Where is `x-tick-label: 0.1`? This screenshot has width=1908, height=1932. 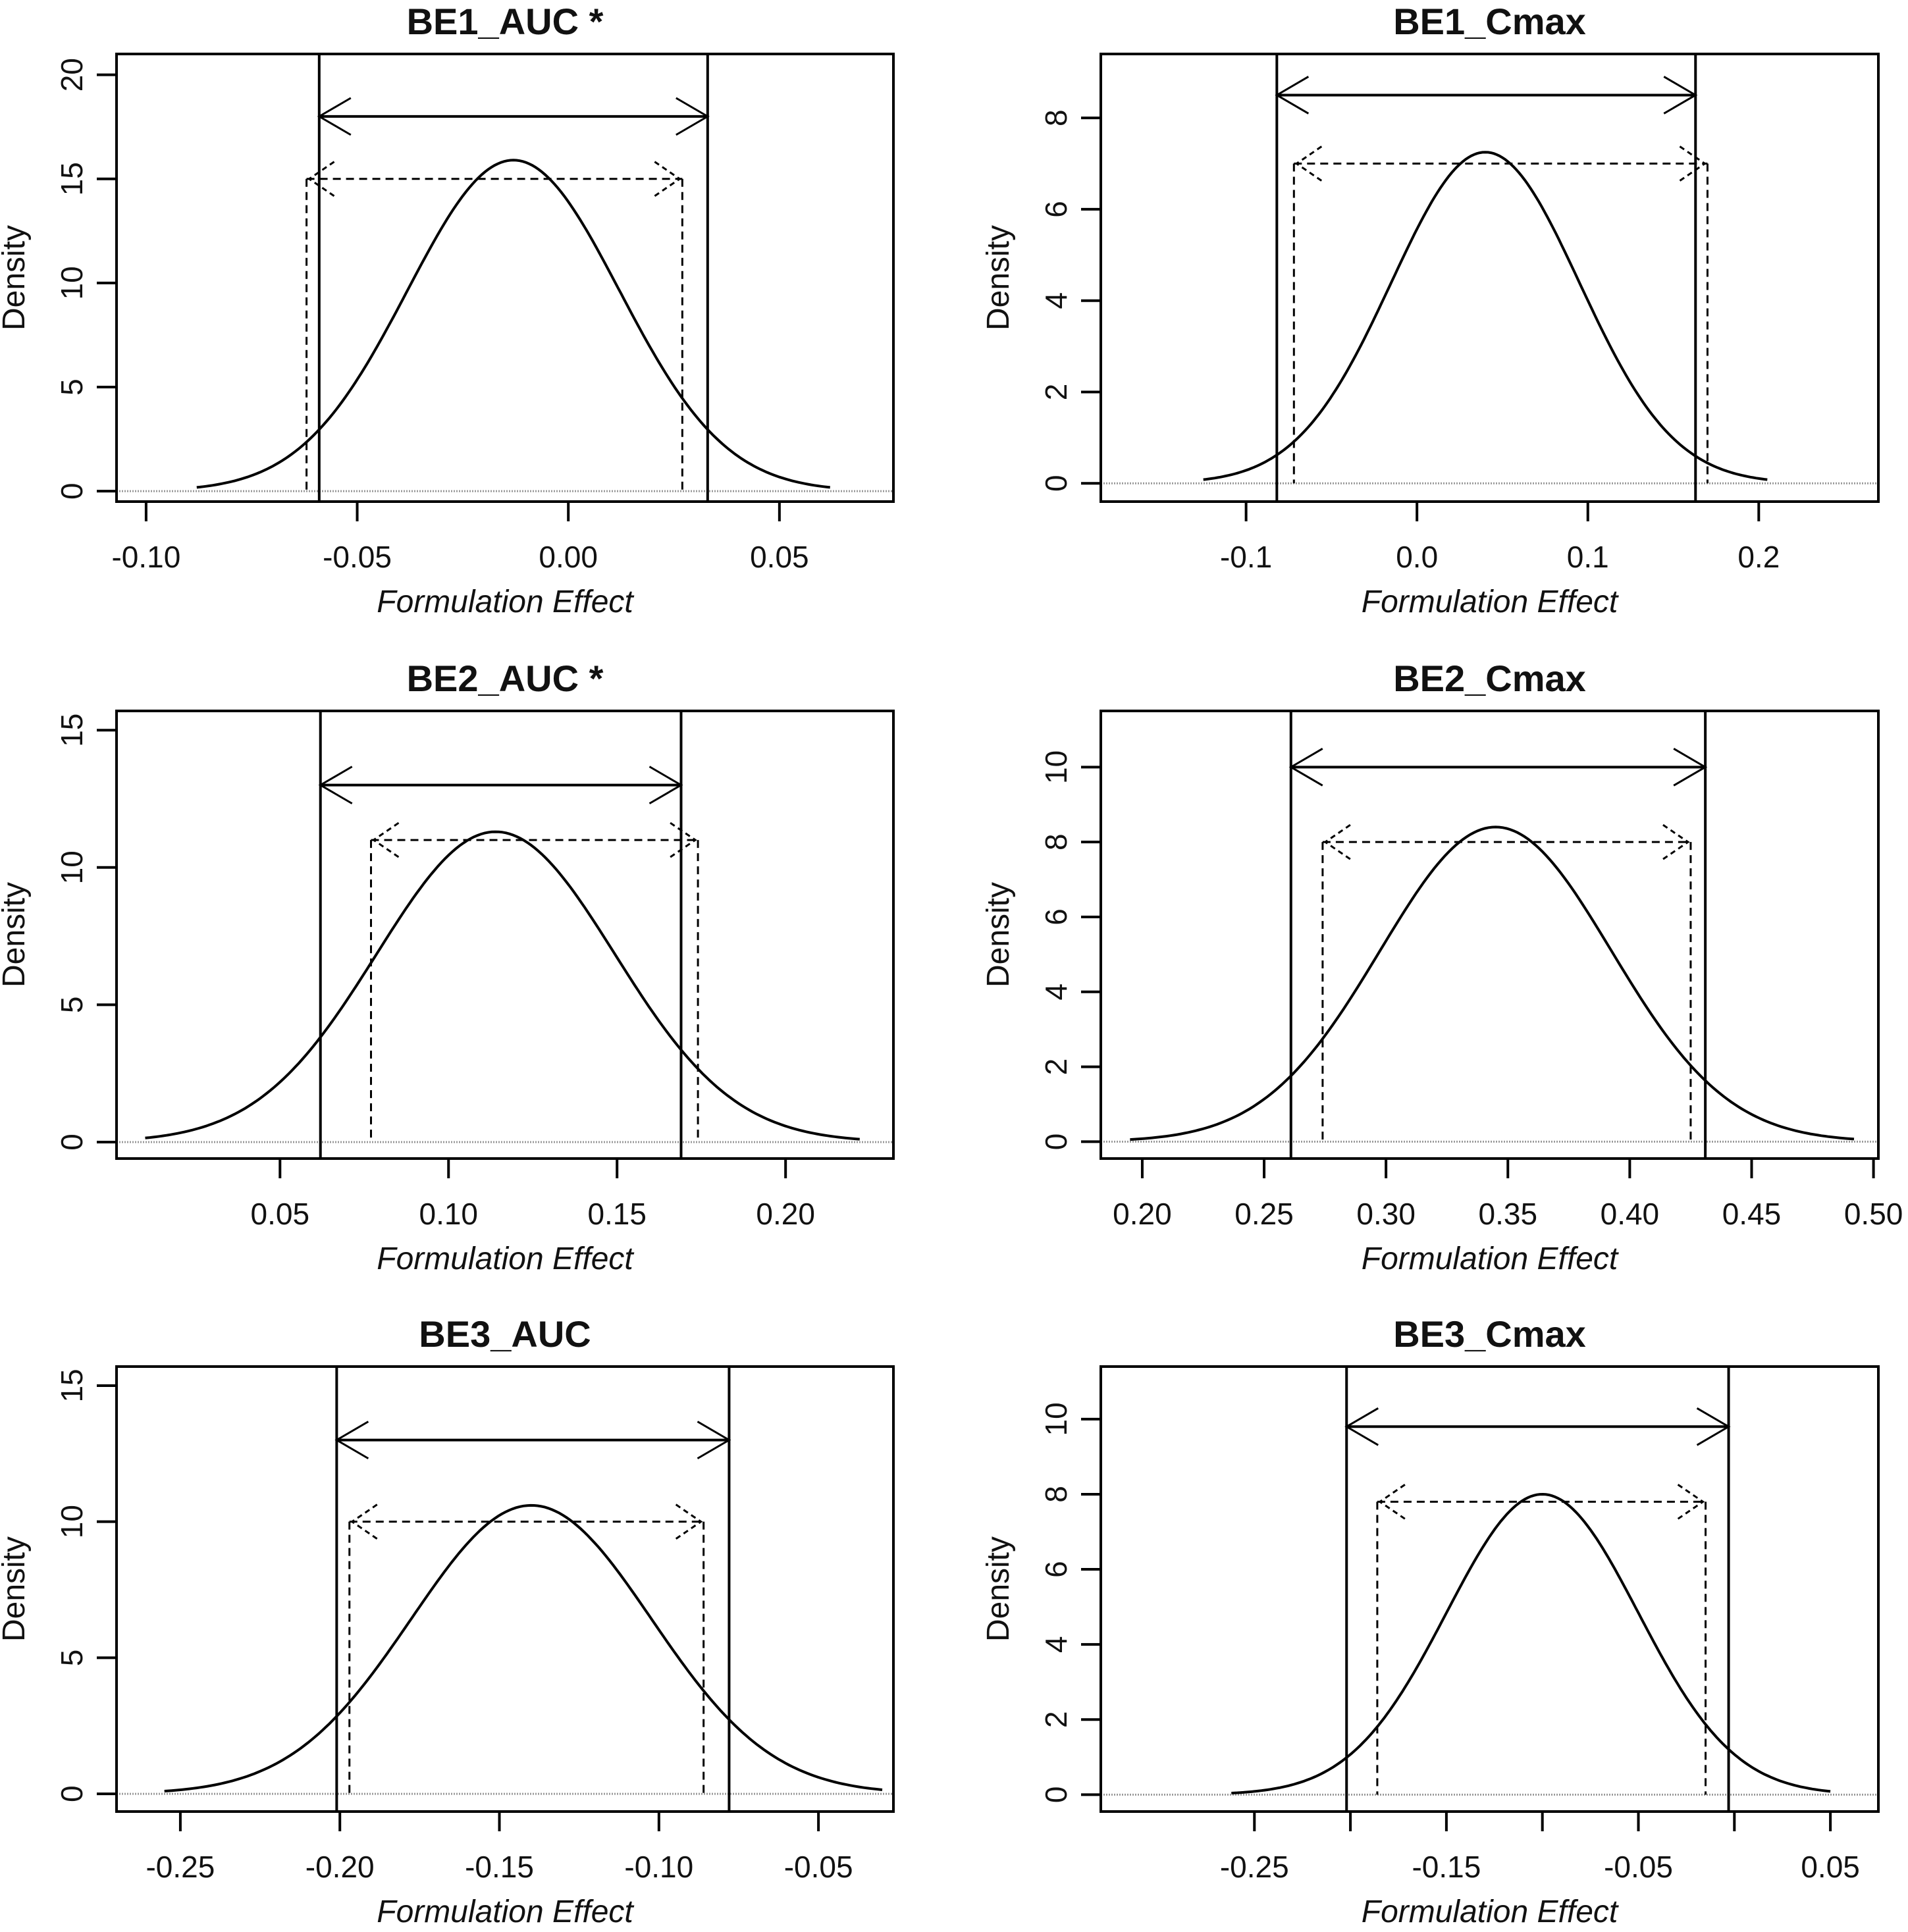 x-tick-label: 0.1 is located at coordinates (1588, 557).